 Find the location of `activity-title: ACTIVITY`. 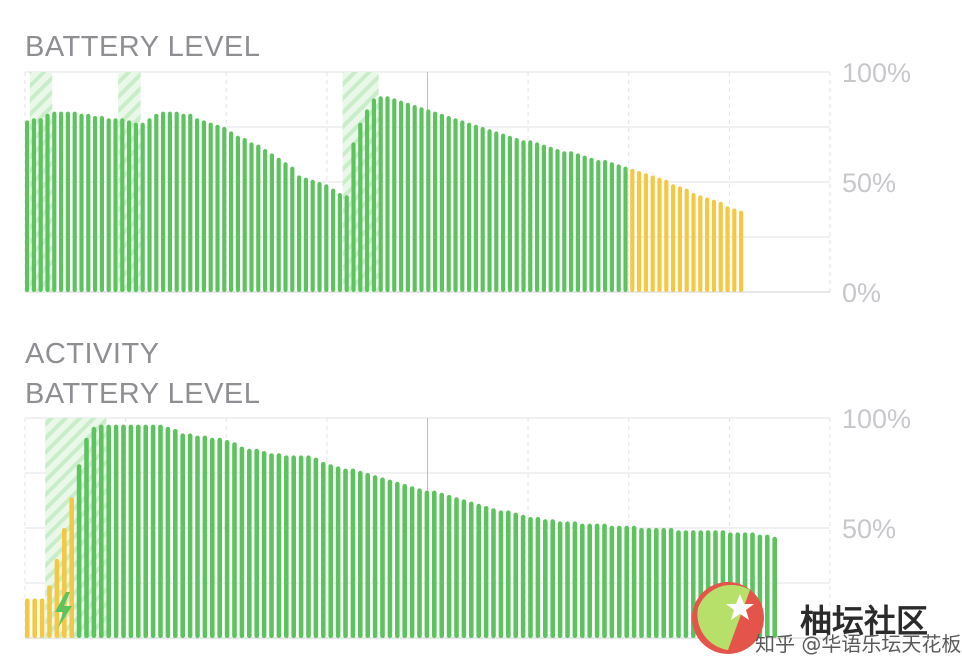

activity-title: ACTIVITY is located at coordinates (92, 354).